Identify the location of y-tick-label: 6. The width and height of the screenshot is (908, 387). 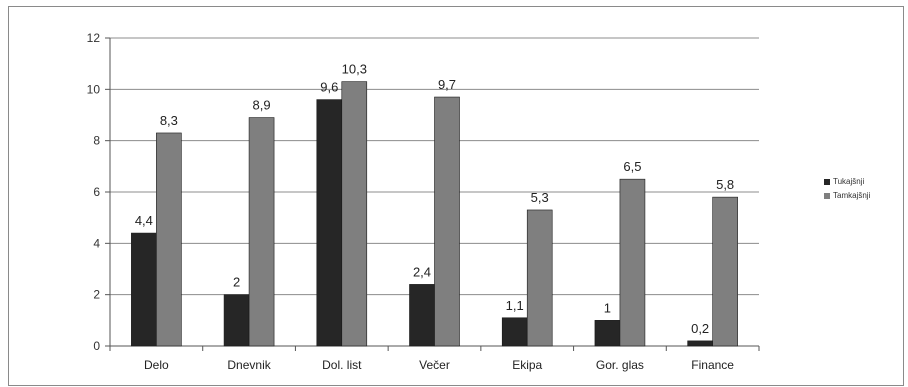
(96, 192).